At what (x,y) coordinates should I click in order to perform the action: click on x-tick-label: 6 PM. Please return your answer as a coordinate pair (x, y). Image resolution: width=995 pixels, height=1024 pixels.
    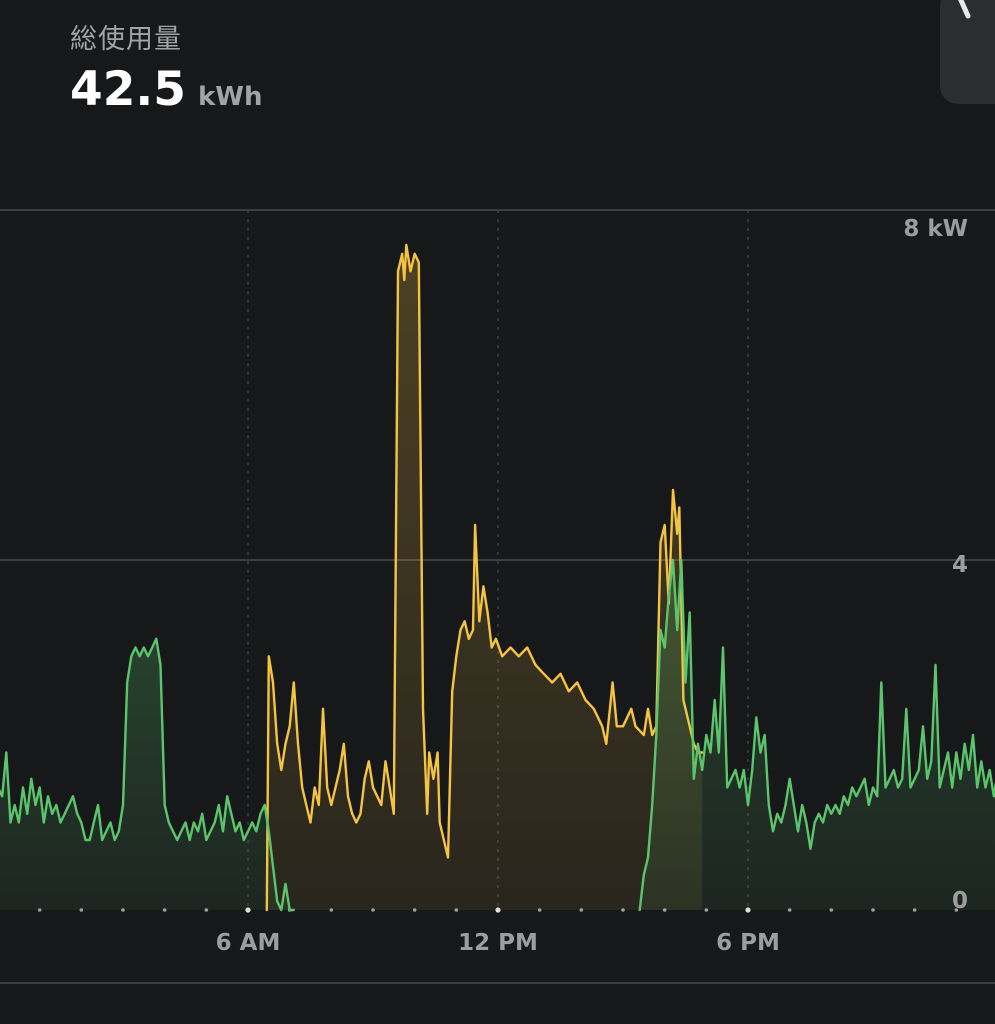
    Looking at the image, I should click on (748, 943).